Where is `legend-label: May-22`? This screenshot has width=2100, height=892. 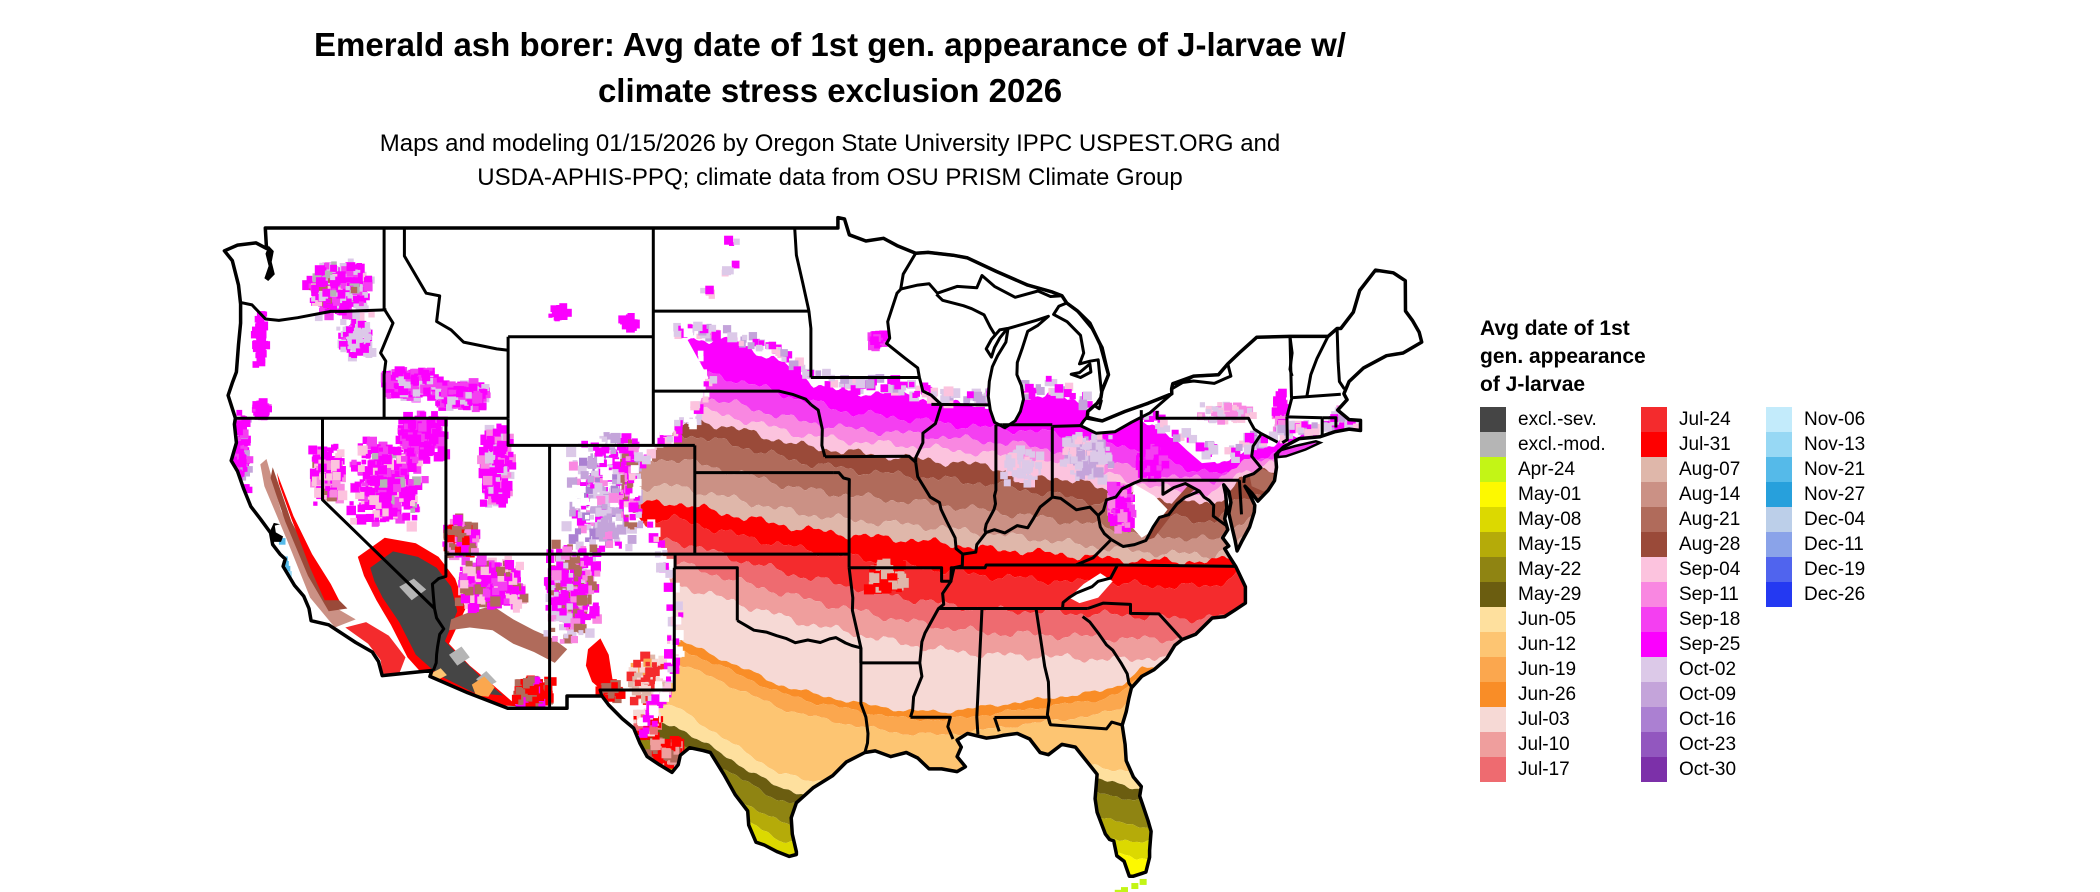 legend-label: May-22 is located at coordinates (1550, 569).